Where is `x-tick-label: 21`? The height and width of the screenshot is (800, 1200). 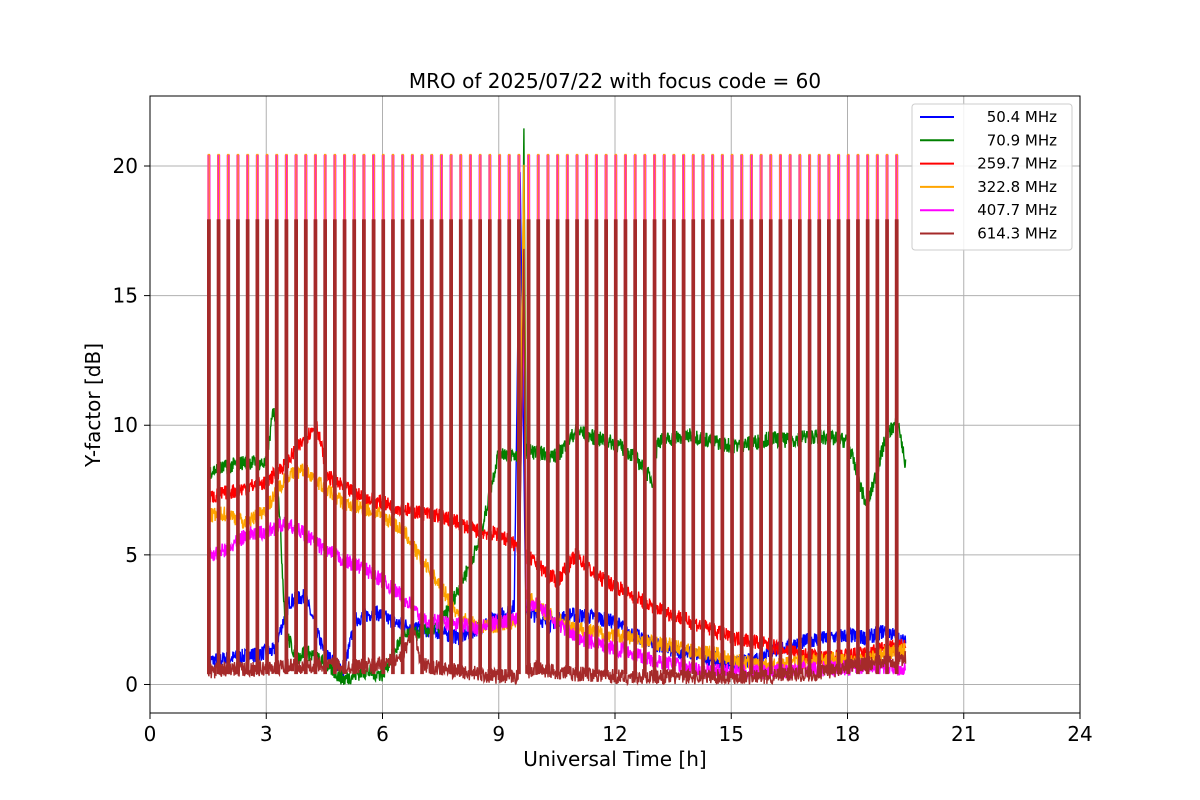 x-tick-label: 21 is located at coordinates (963, 734).